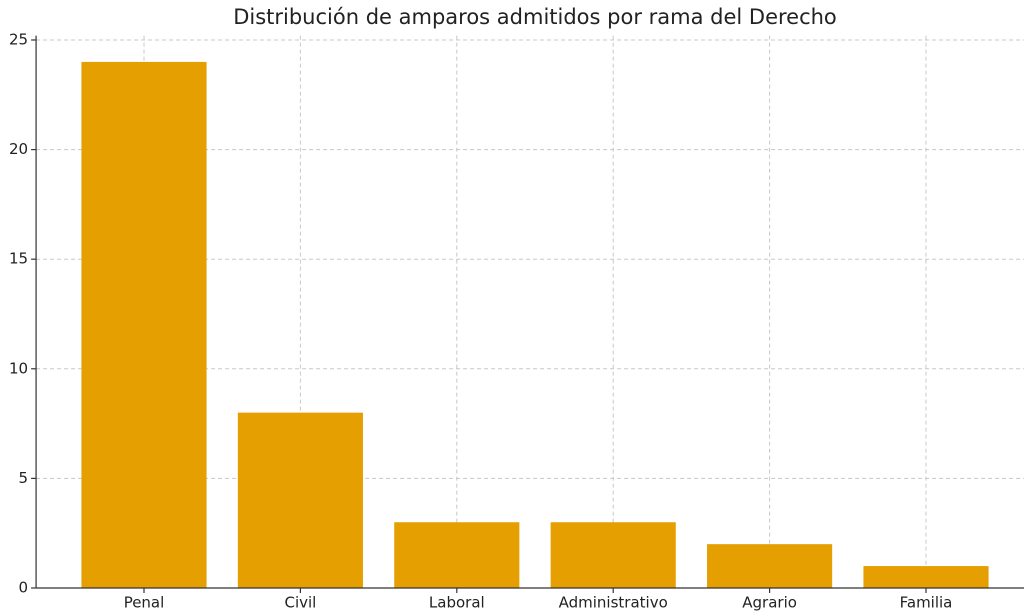  What do you see at coordinates (18, 368) in the screenshot?
I see `y-tick-label: 10` at bounding box center [18, 368].